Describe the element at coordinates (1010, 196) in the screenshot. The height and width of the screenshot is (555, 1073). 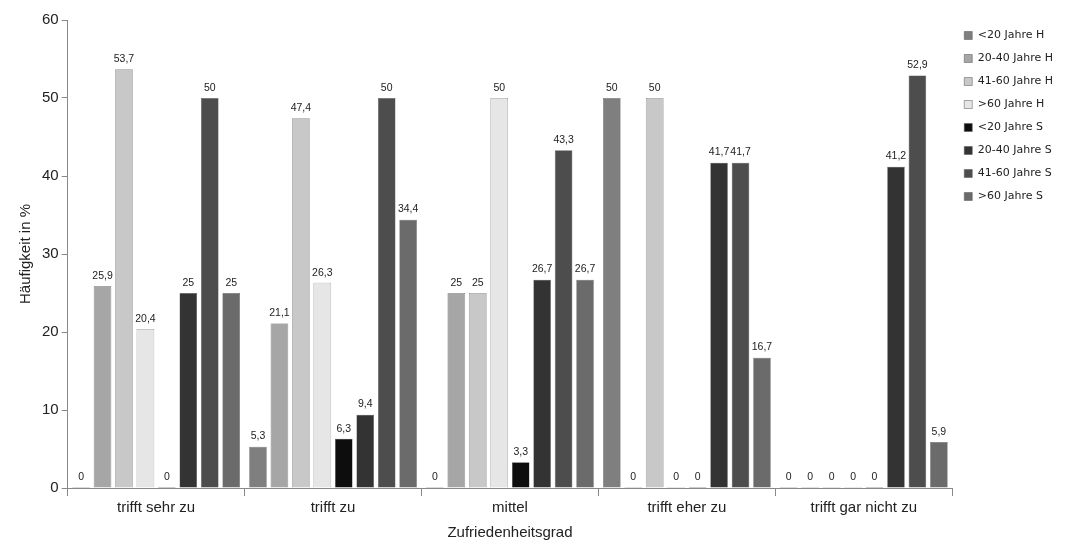
I see `legend-label: >60 Jahre S` at that location.